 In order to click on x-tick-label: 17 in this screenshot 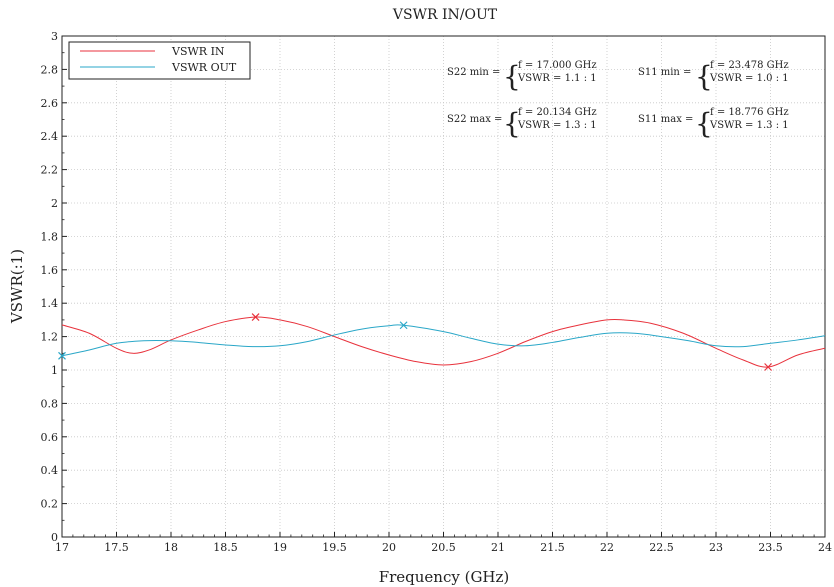, I will do `click(62, 547)`.